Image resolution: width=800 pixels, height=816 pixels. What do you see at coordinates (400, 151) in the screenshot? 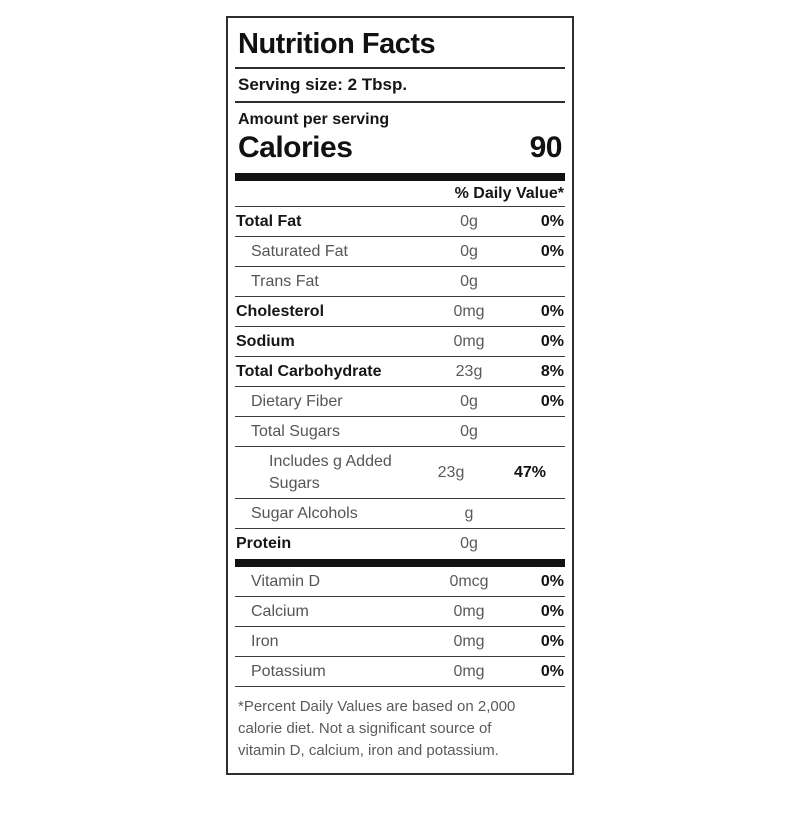
I see `calories-row: Calories 90` at bounding box center [400, 151].